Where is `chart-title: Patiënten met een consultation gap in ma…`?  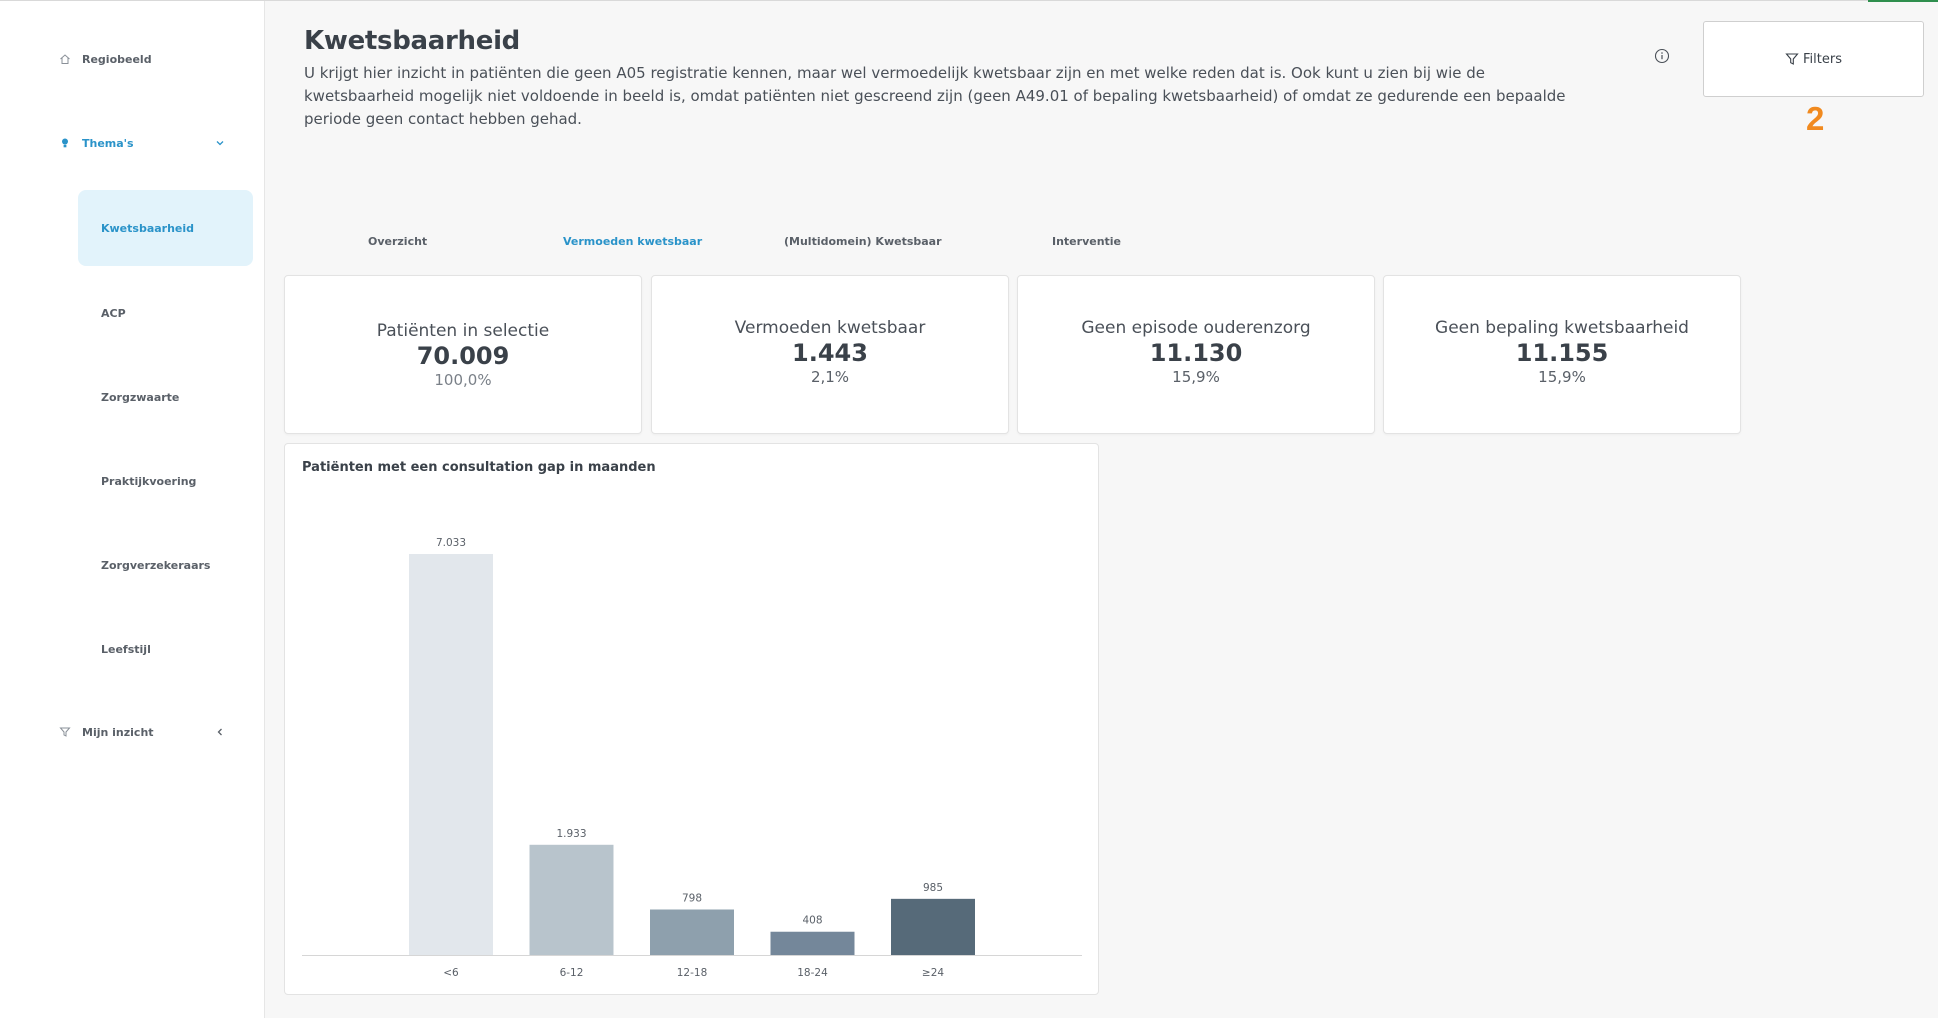
chart-title: Patiënten met een consultation gap in ma… is located at coordinates (479, 467).